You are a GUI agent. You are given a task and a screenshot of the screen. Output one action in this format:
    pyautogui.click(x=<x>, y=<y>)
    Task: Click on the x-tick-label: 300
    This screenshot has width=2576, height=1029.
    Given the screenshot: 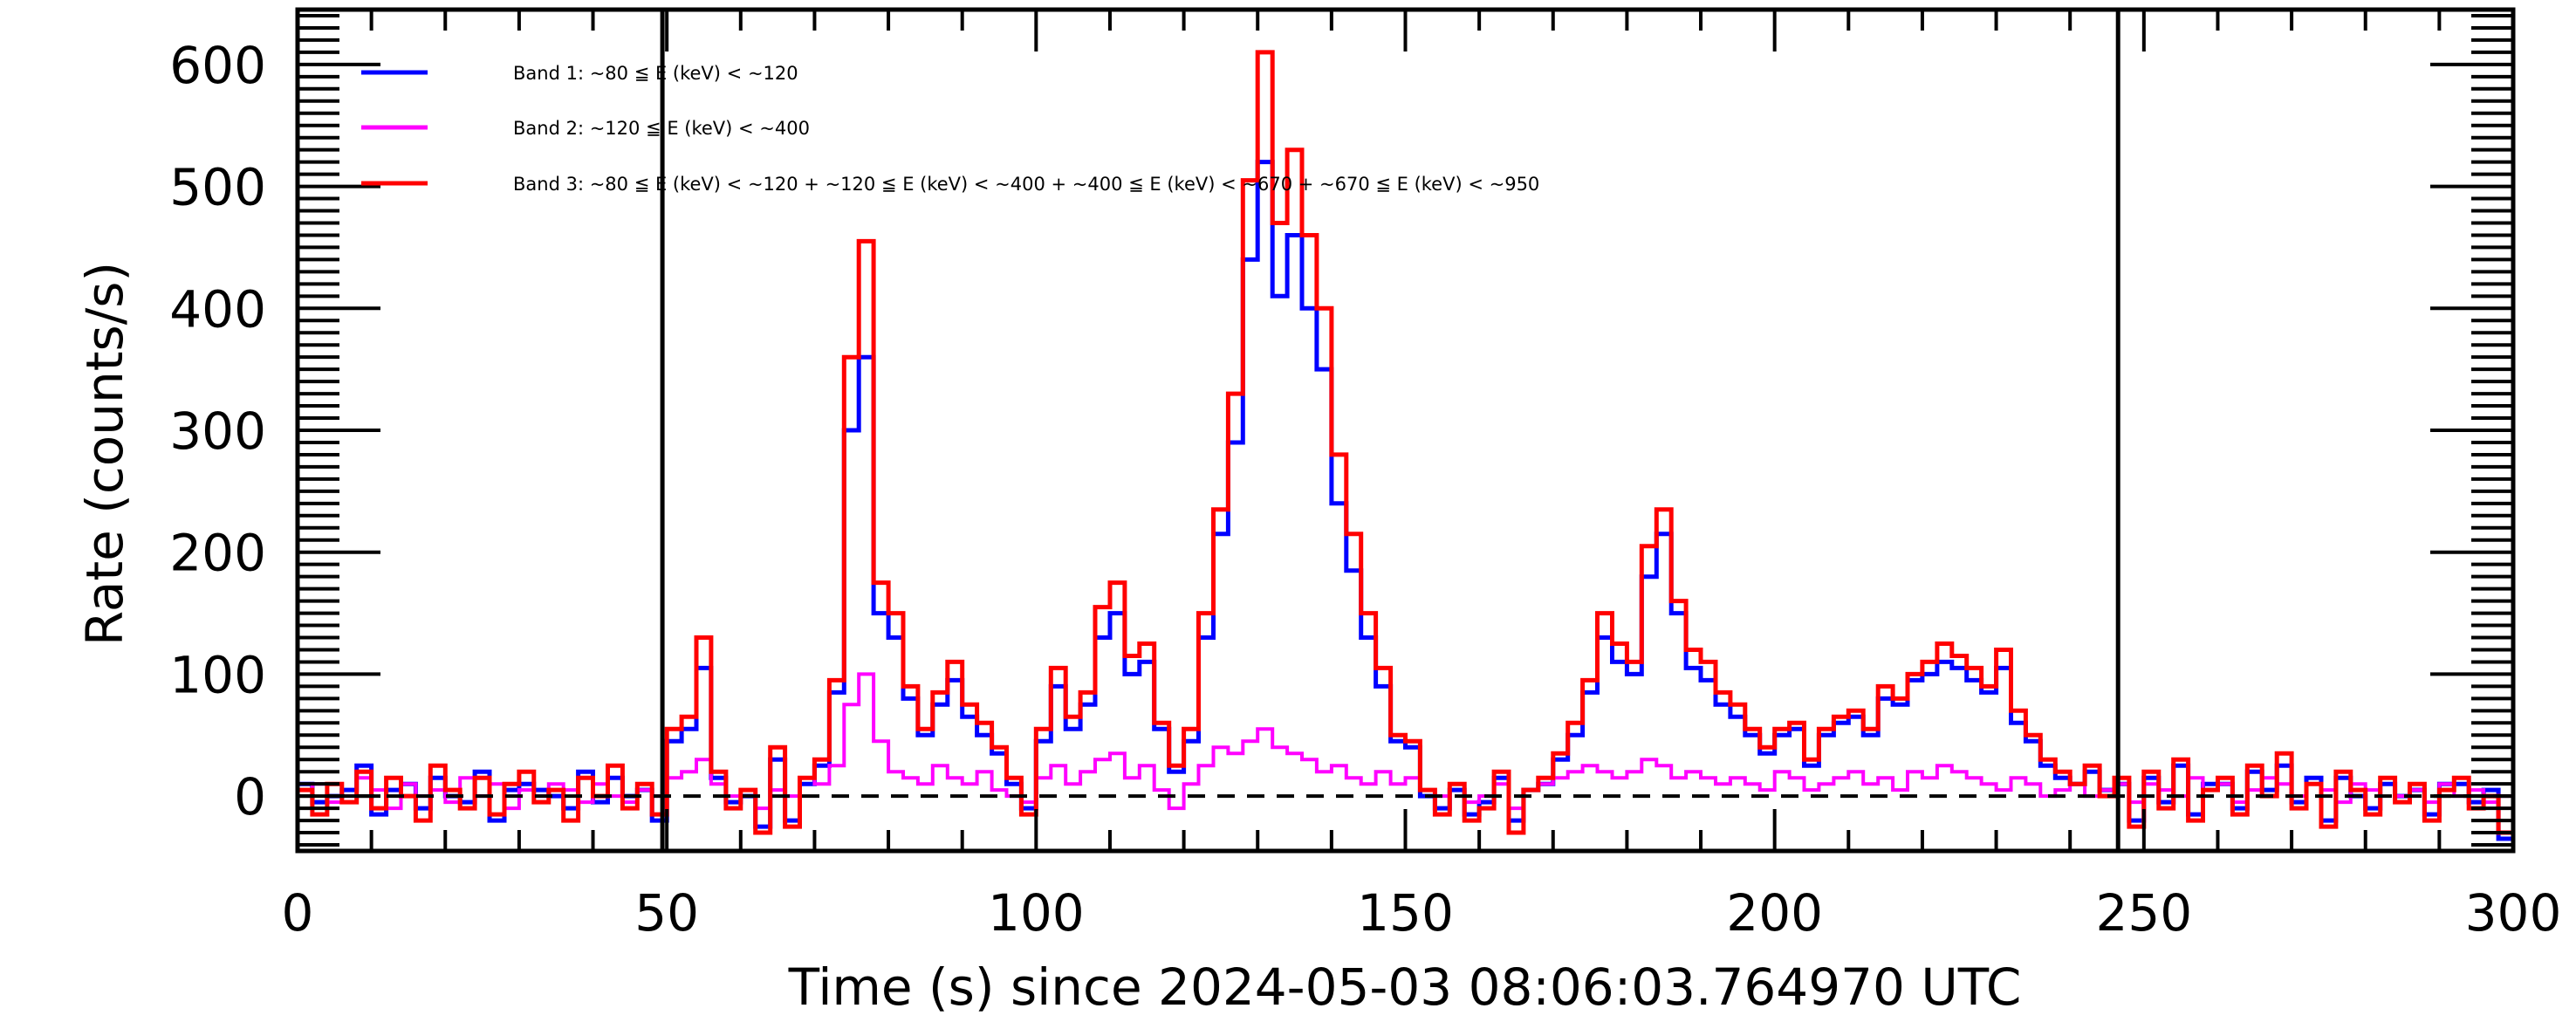 What is the action you would take?
    pyautogui.click(x=2513, y=913)
    